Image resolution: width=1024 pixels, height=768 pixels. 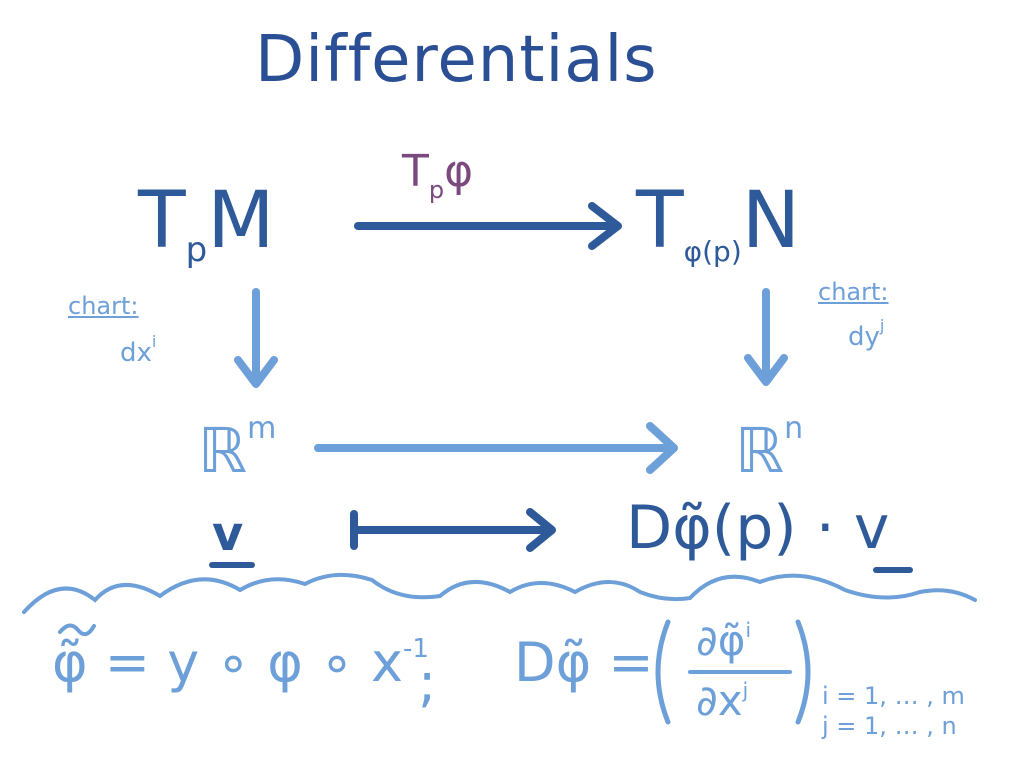 What do you see at coordinates (496, 448) in the screenshot?
I see `middle-arrow` at bounding box center [496, 448].